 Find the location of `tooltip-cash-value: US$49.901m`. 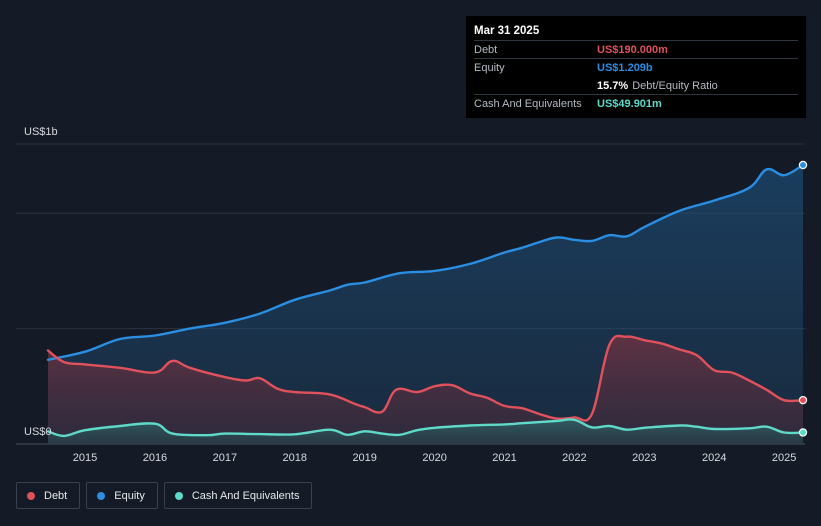

tooltip-cash-value: US$49.901m is located at coordinates (629, 103).